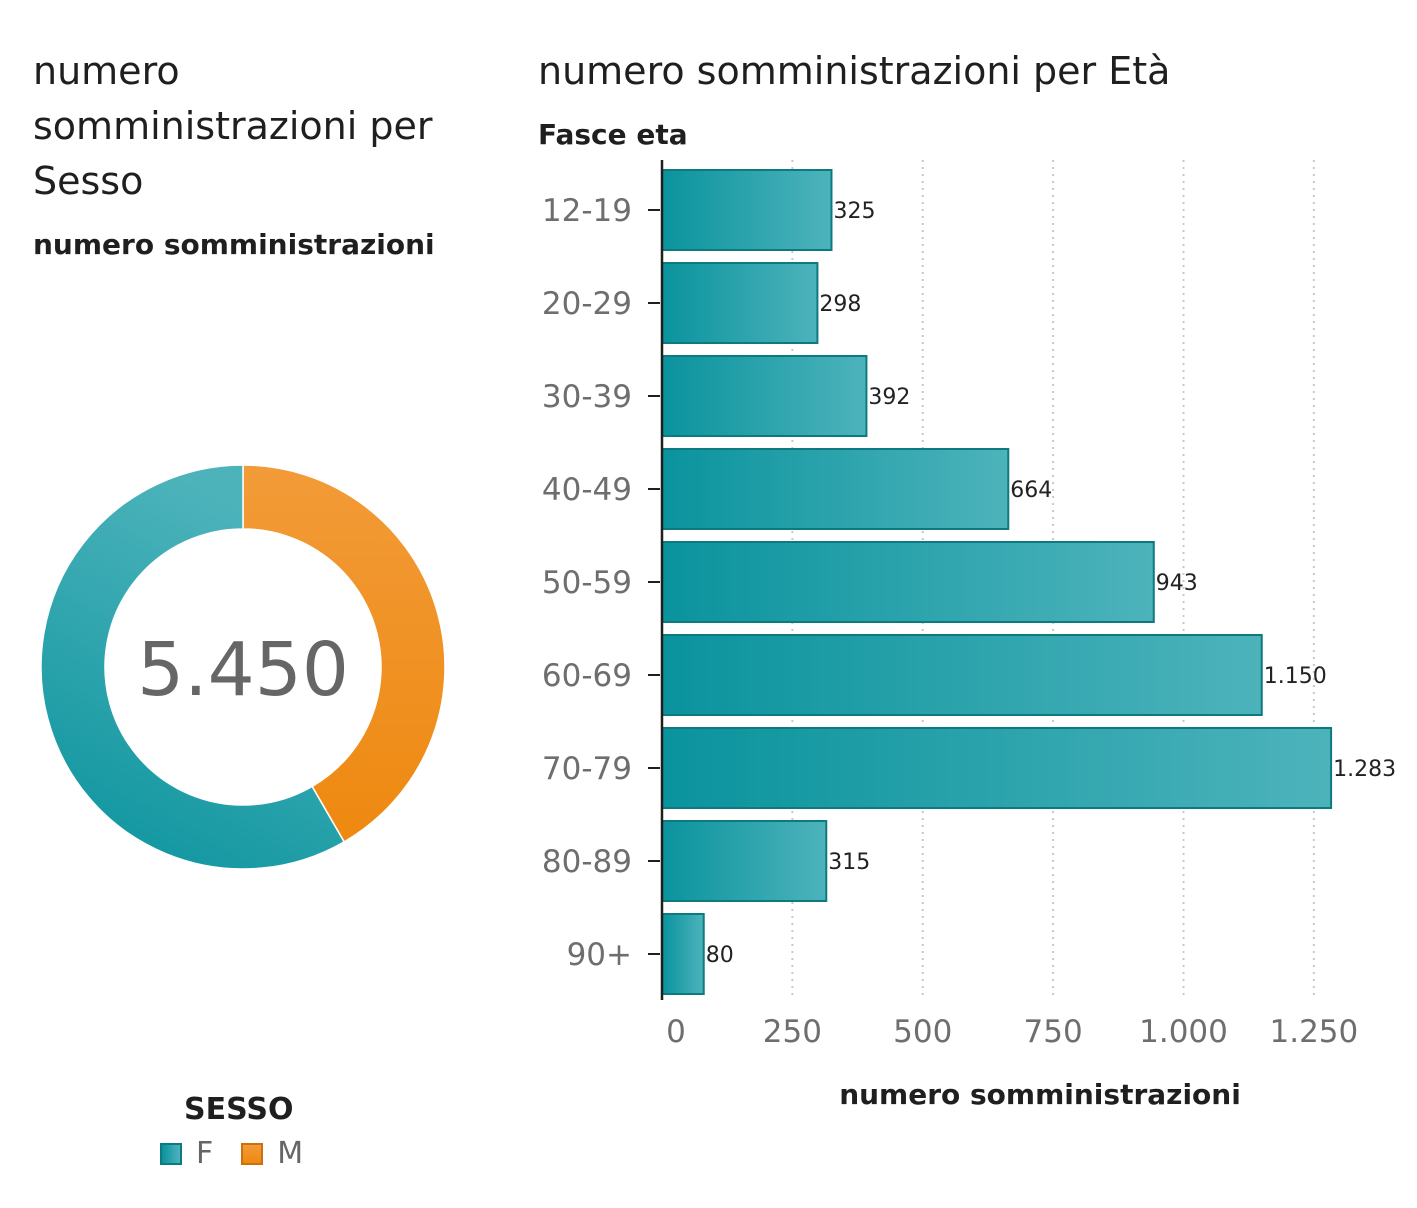 The width and height of the screenshot is (1417, 1208). I want to click on legend-swatch-m, so click(252, 1153).